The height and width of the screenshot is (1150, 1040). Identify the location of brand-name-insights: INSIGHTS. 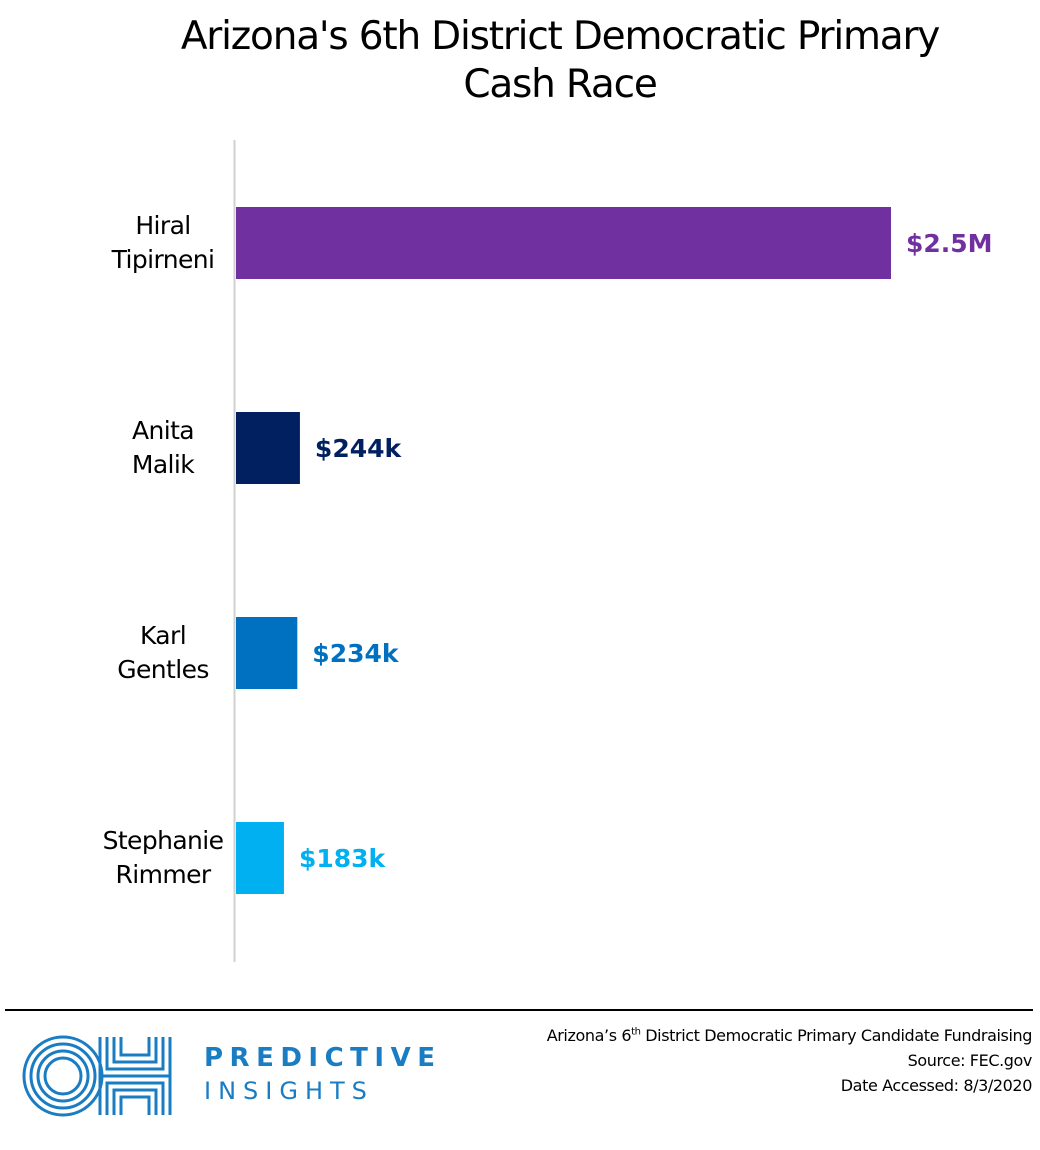
(289, 1091).